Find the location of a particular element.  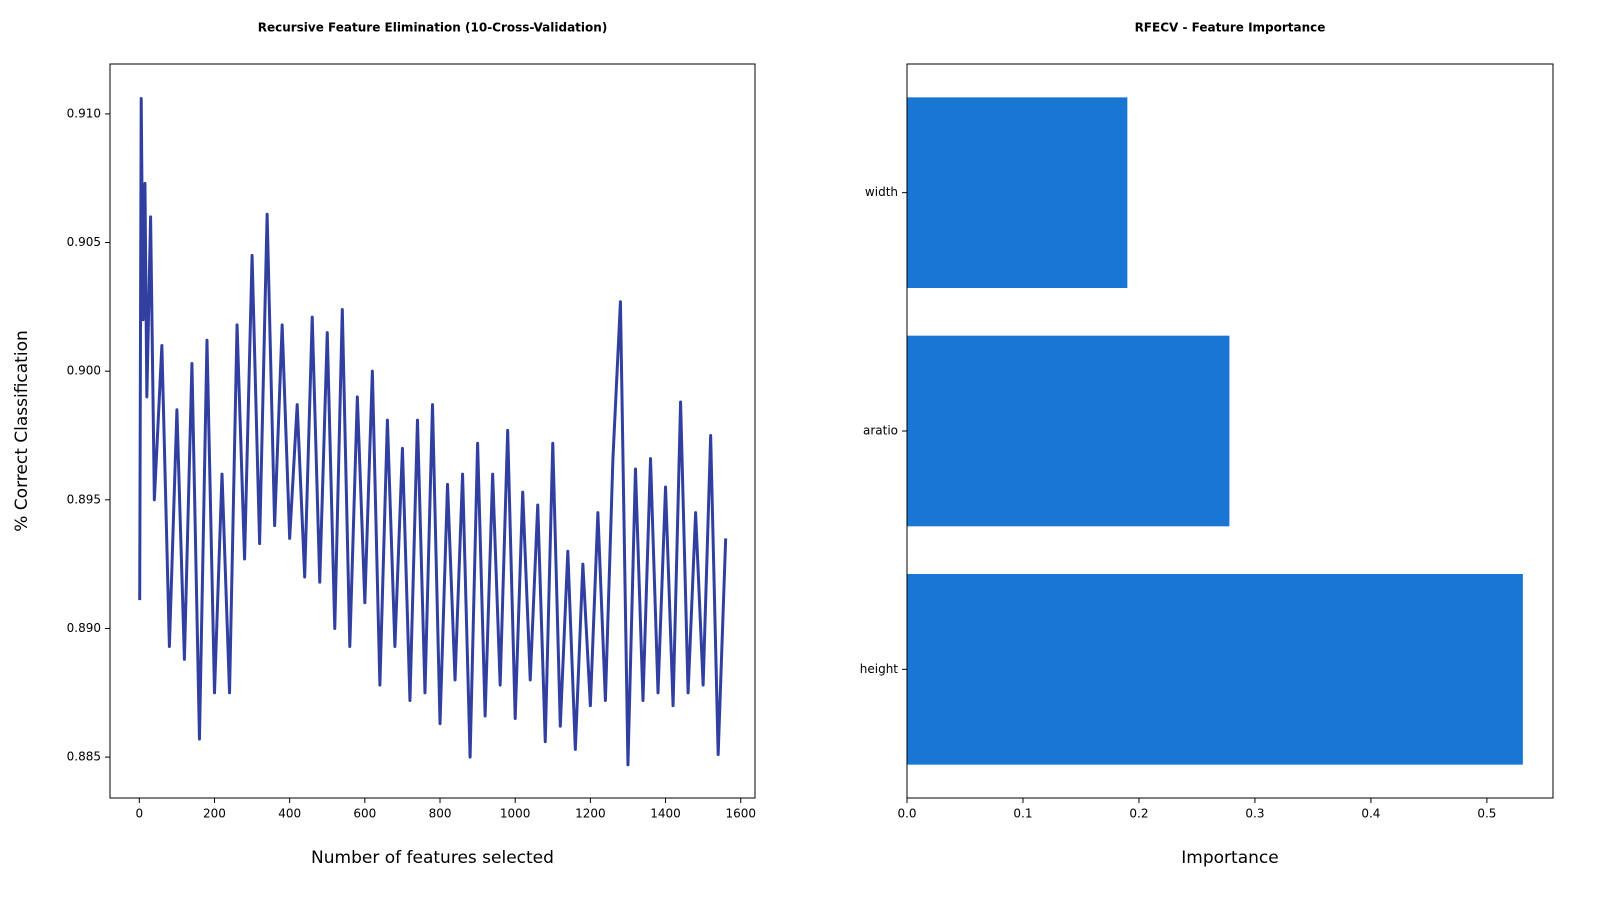

y-tick-label: 0.895 is located at coordinates (84, 499).